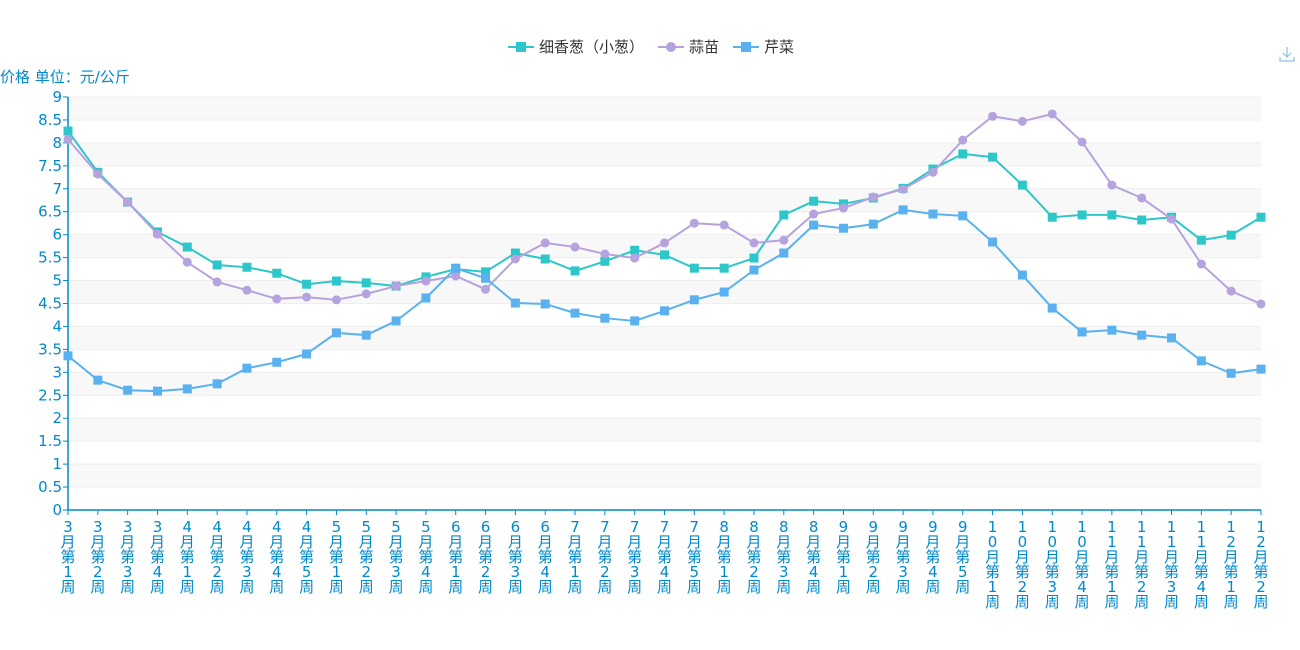 This screenshot has height=650, width=1300. I want to click on y-tick-label: 1.5, so click(50, 441).